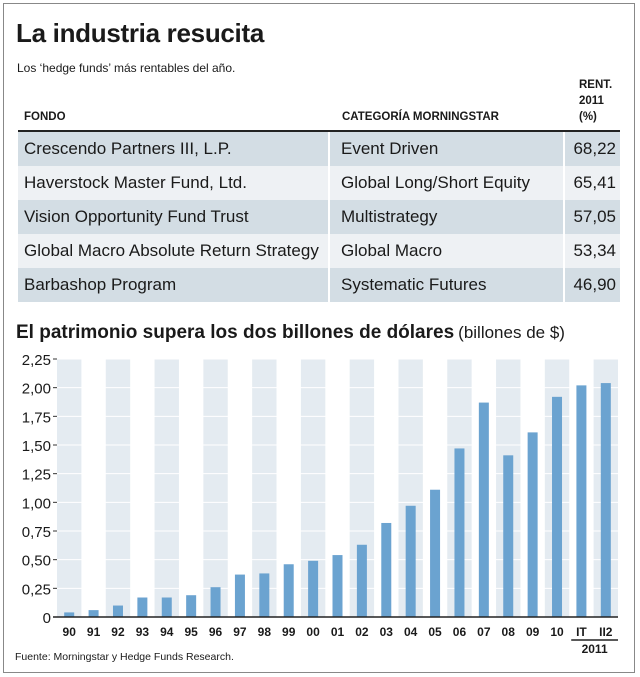  Describe the element at coordinates (581, 501) in the screenshot. I see `bar-IT` at that location.